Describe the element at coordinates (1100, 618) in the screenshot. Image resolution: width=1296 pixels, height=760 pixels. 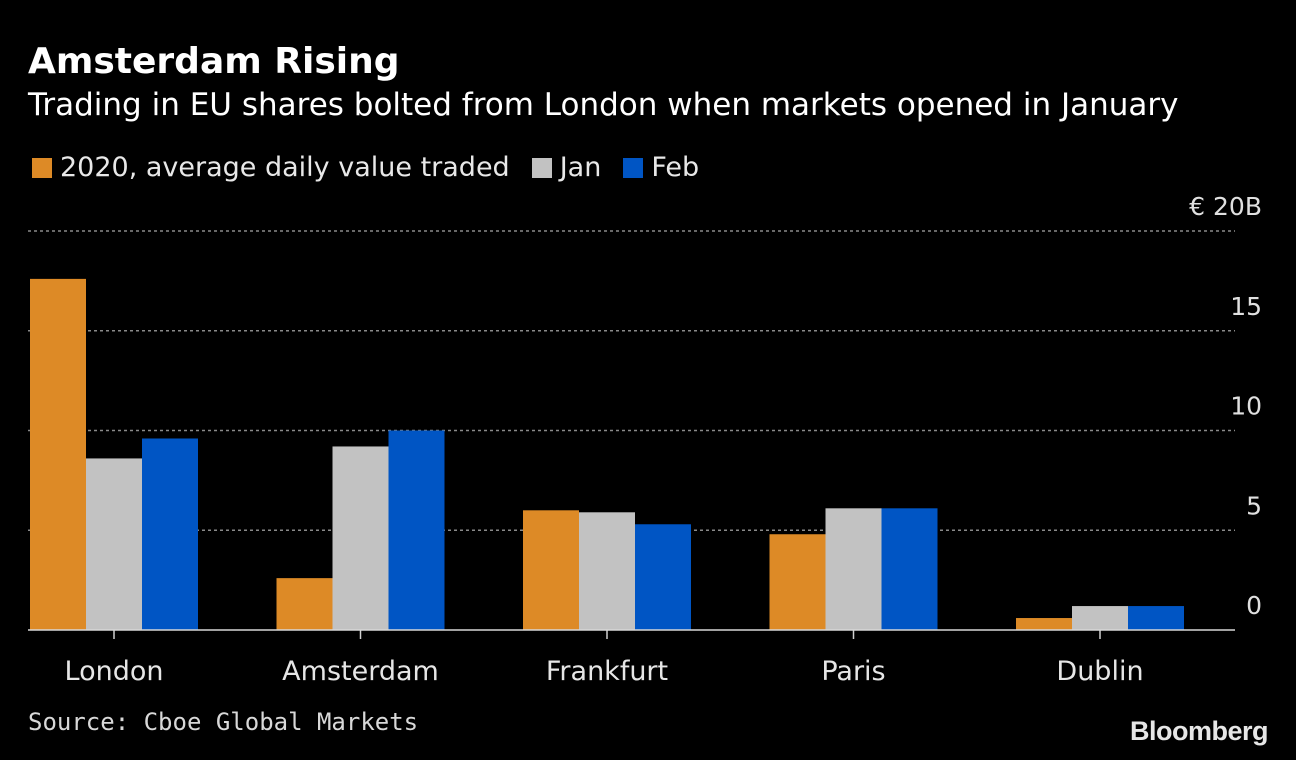
I see `bar-dublin-jan` at that location.